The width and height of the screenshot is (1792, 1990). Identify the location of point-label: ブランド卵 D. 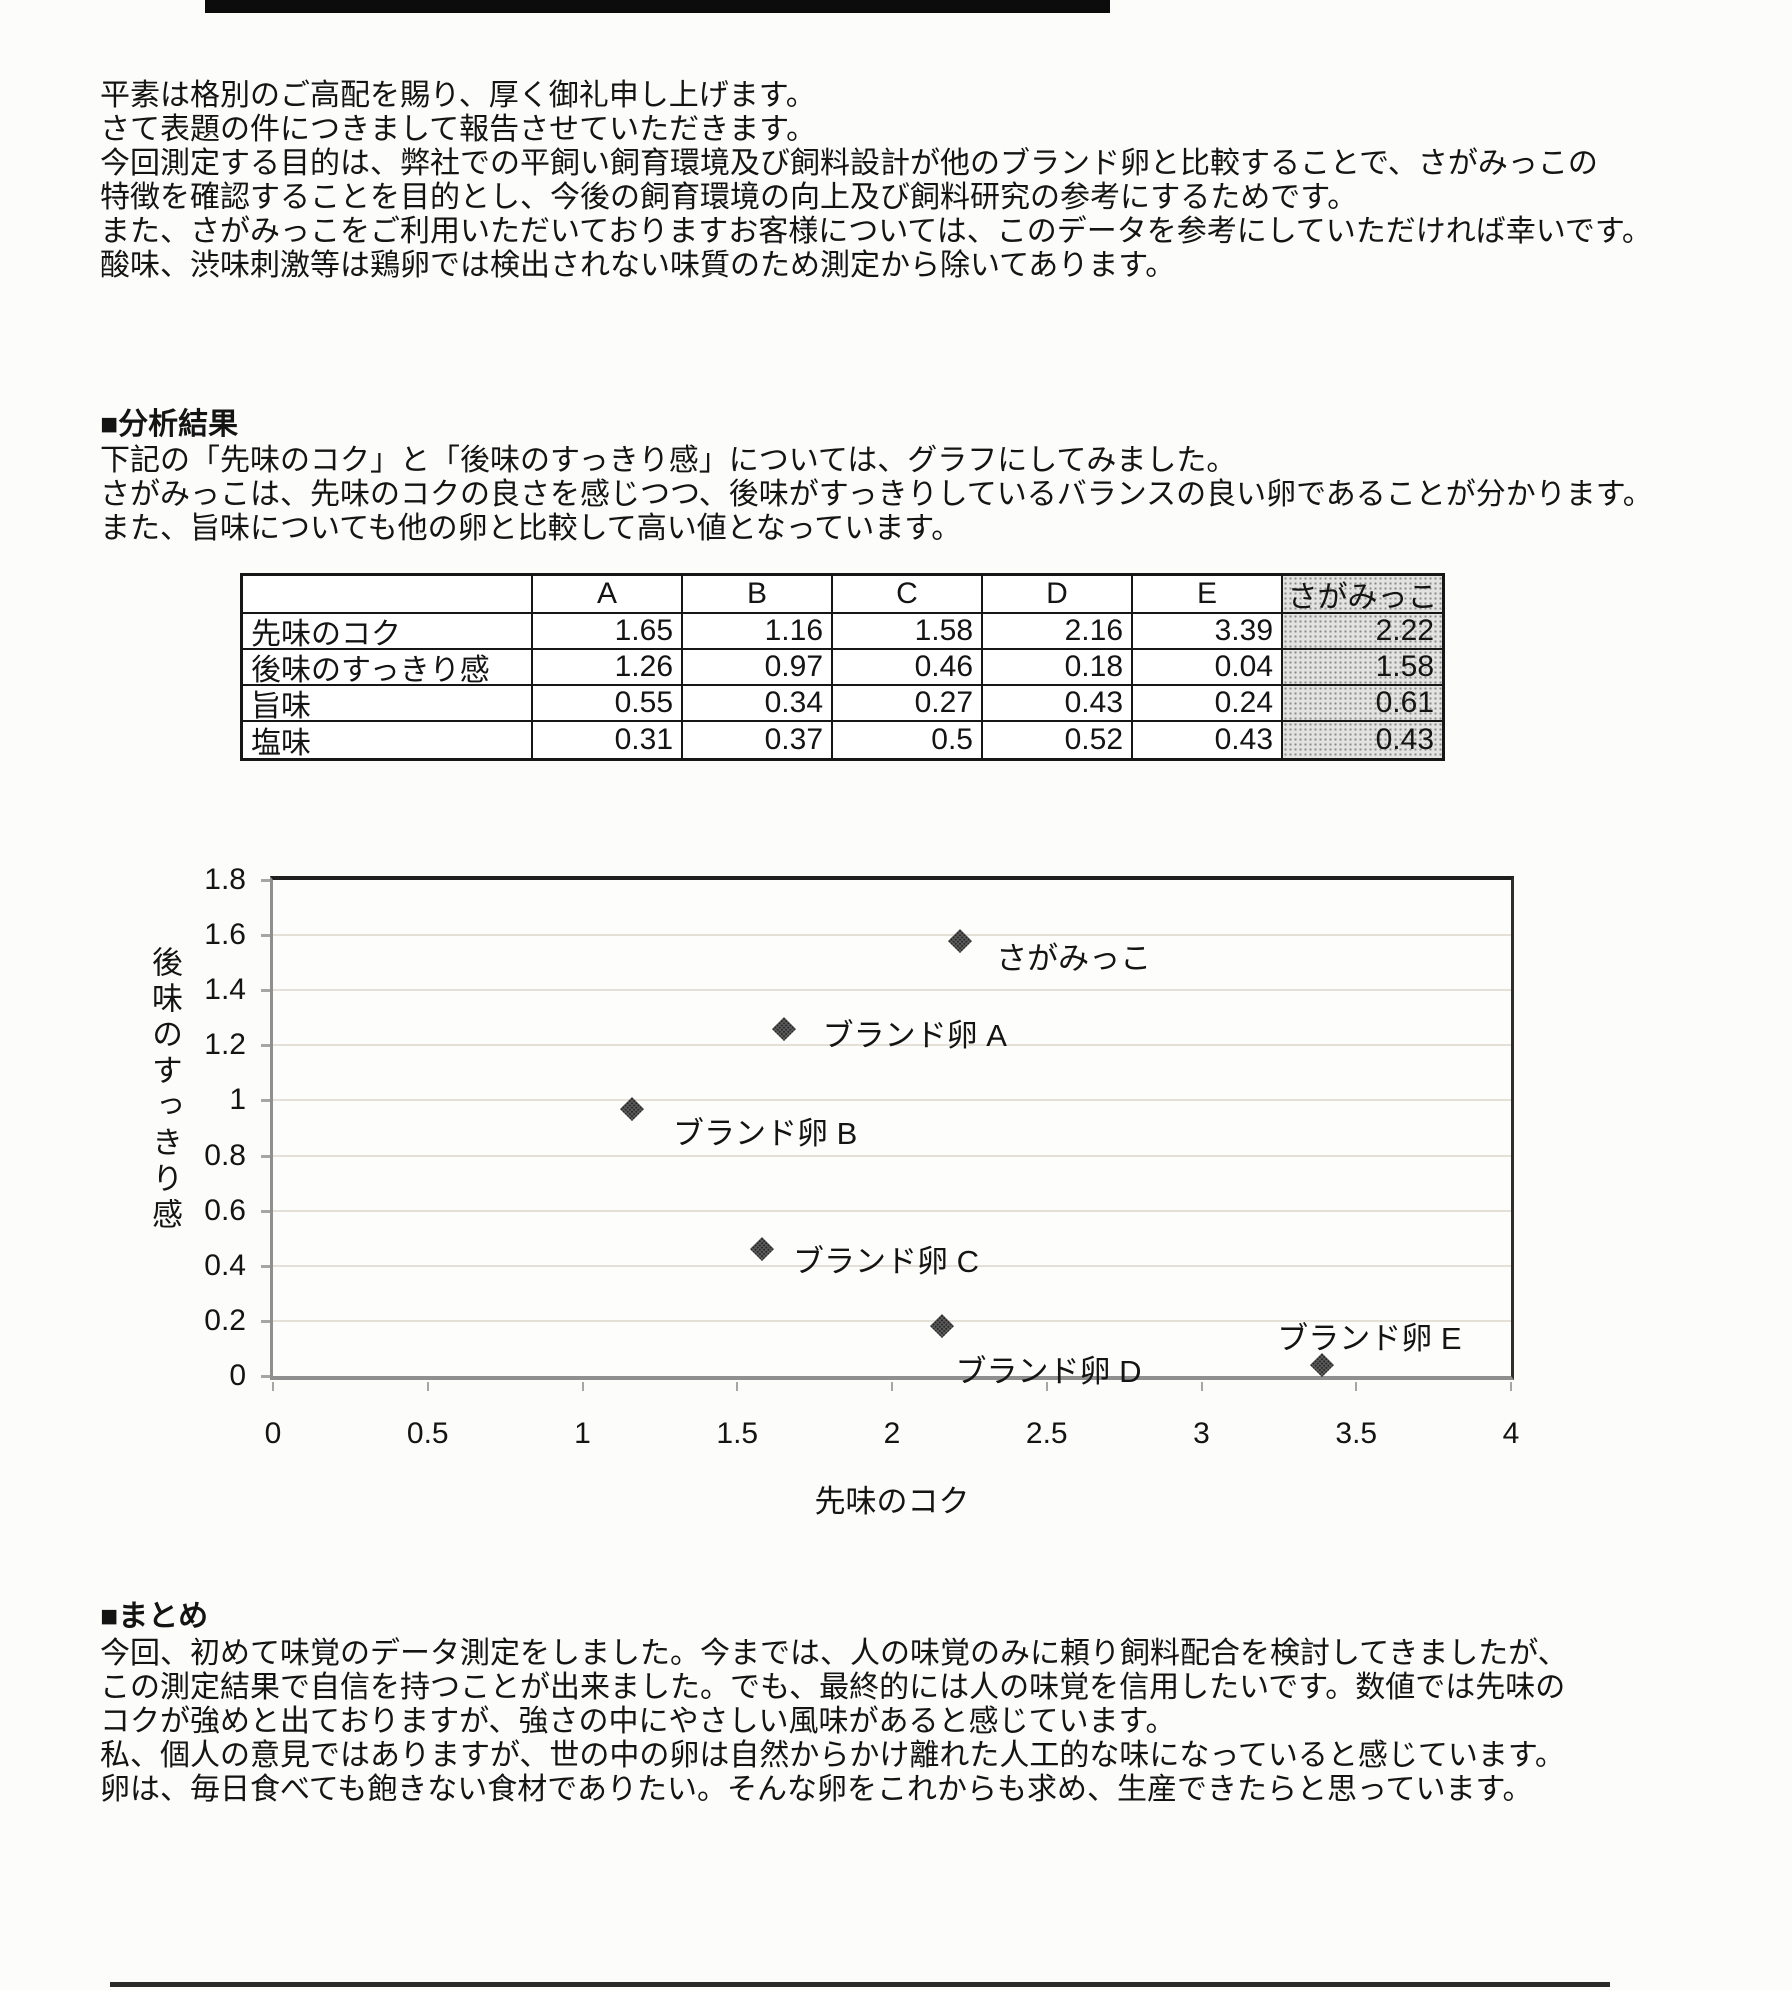
(1048, 1372).